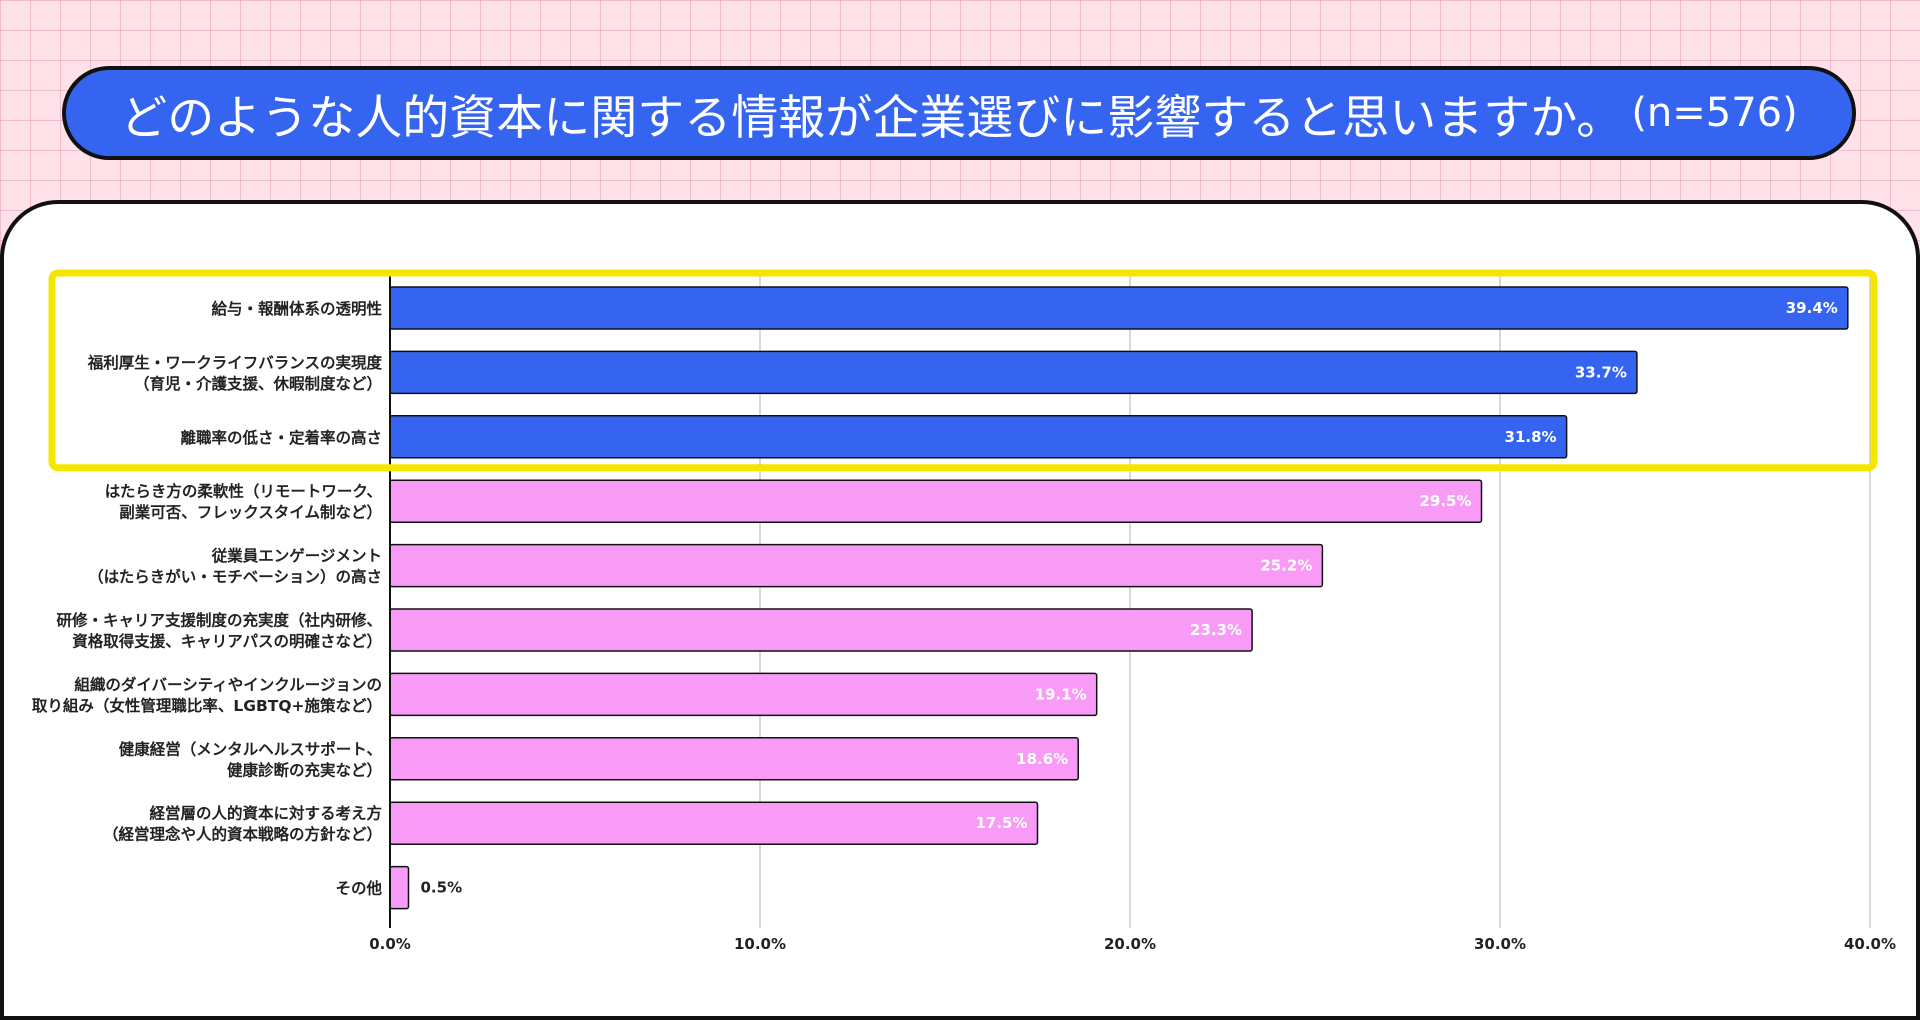 The width and height of the screenshot is (1920, 1020). I want to click on category-label: 資格取得支援、キャリアパスの明確さなど）, so click(227, 641).